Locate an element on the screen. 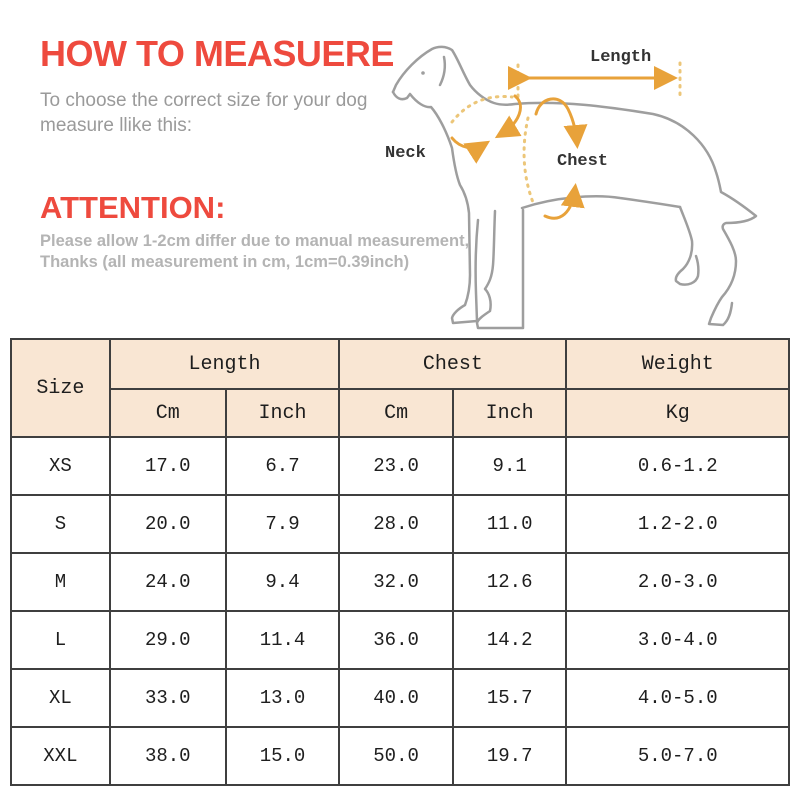 This screenshot has height=800, width=800. length-inch-header: Inch is located at coordinates (282, 413).